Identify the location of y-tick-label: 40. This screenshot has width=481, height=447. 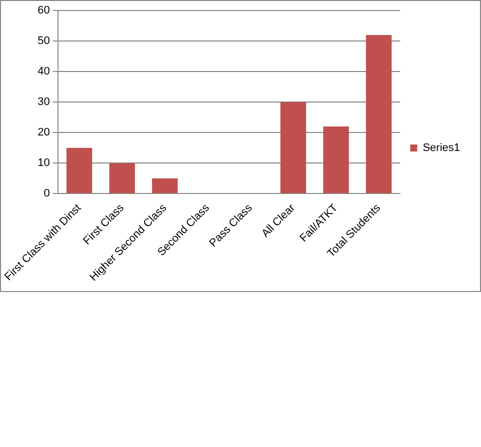
(44, 72).